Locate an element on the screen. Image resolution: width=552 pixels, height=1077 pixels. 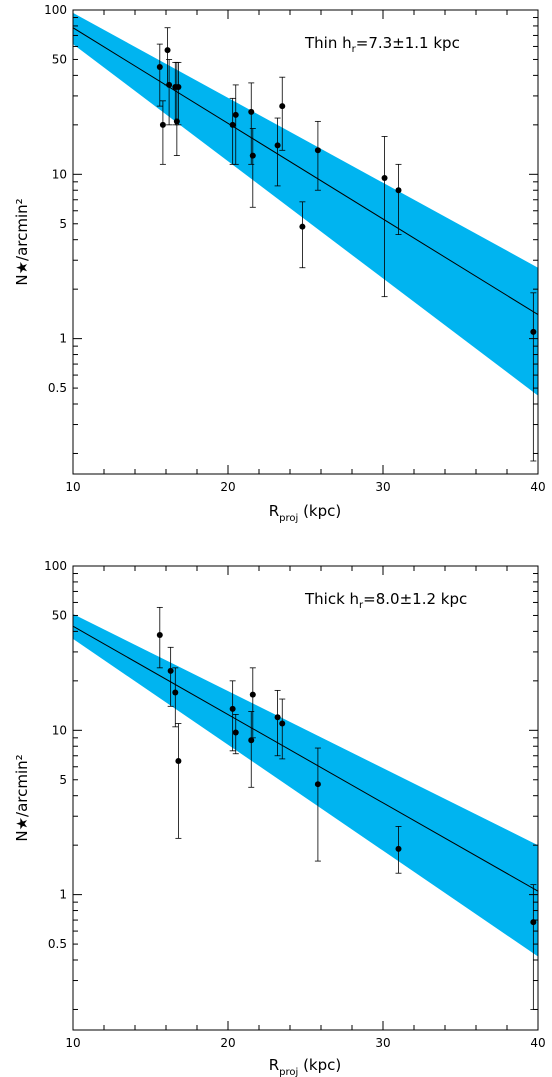
fit-annotation: Thick hr=8.0±1.2 kpc is located at coordinates (385, 600).